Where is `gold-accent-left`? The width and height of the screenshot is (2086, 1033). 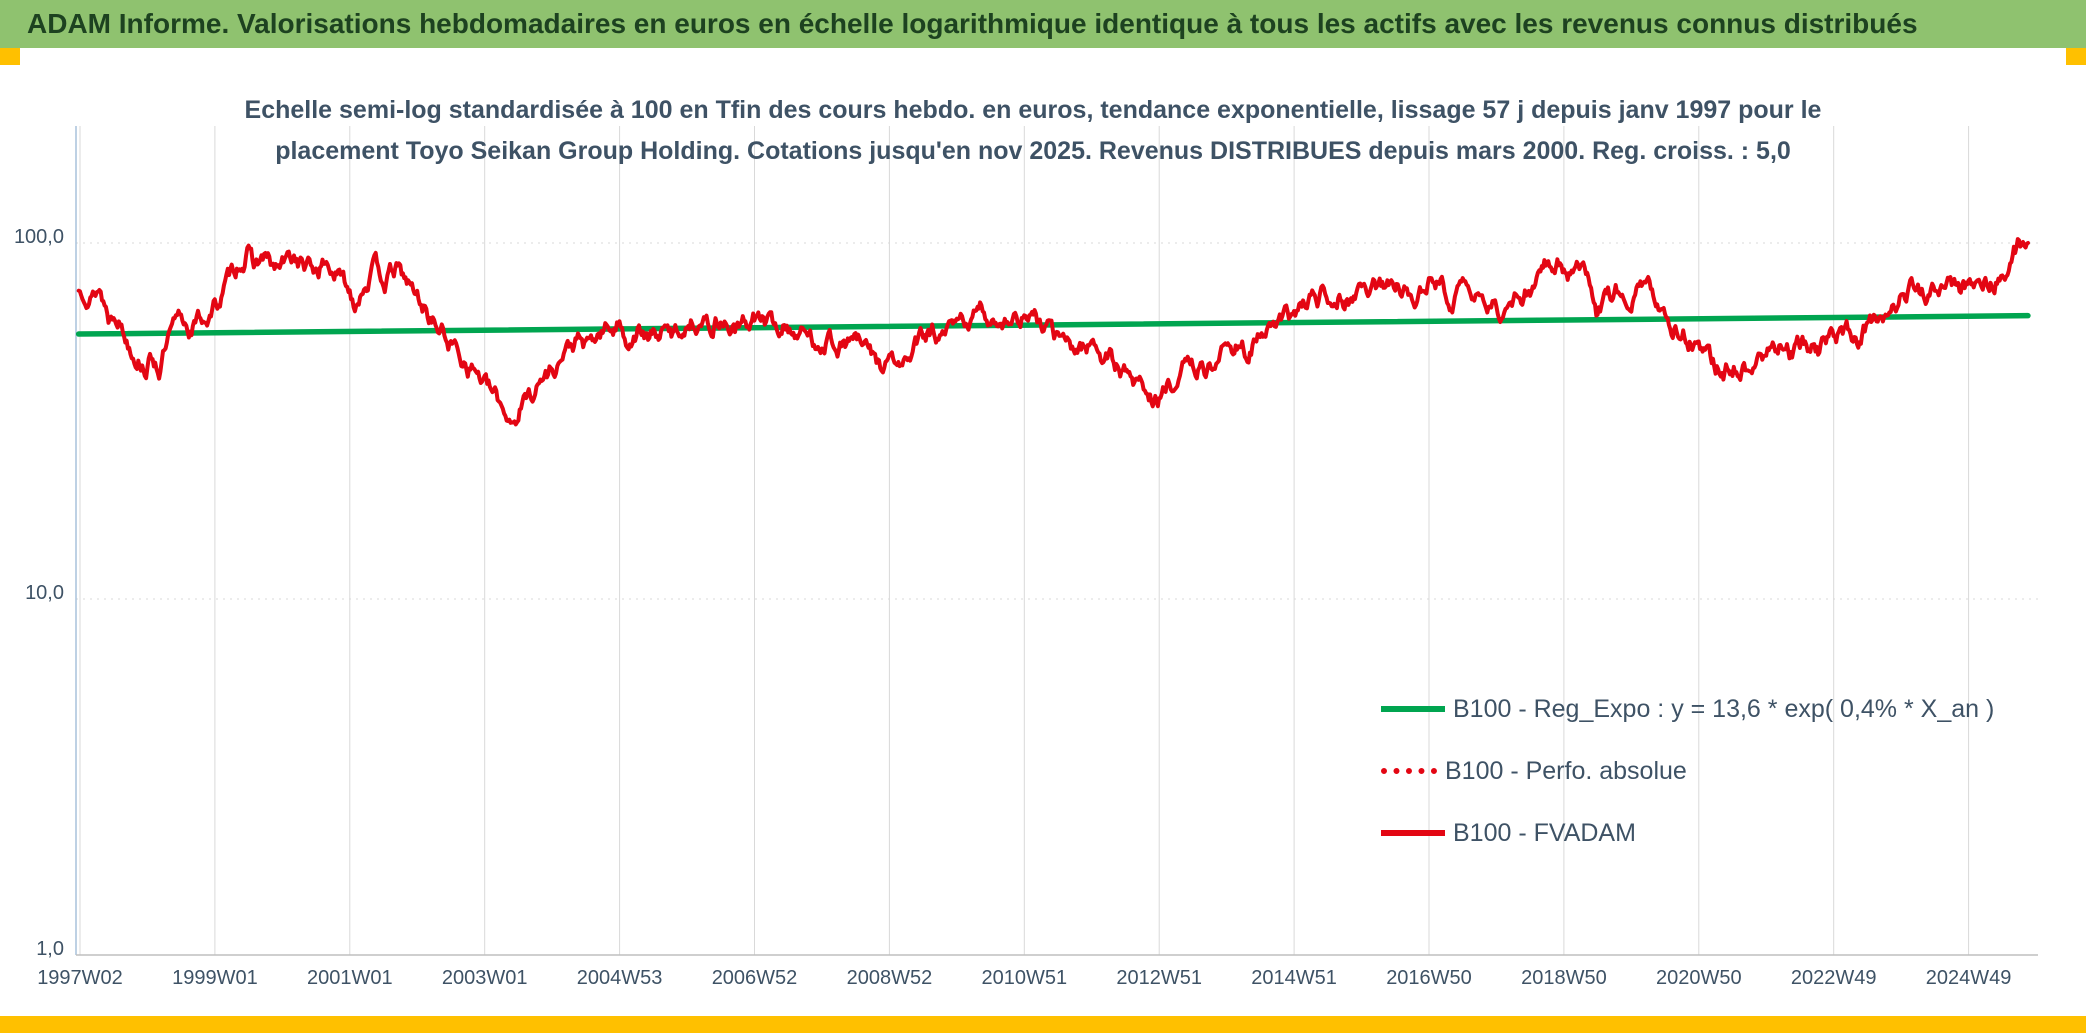 gold-accent-left is located at coordinates (10, 56).